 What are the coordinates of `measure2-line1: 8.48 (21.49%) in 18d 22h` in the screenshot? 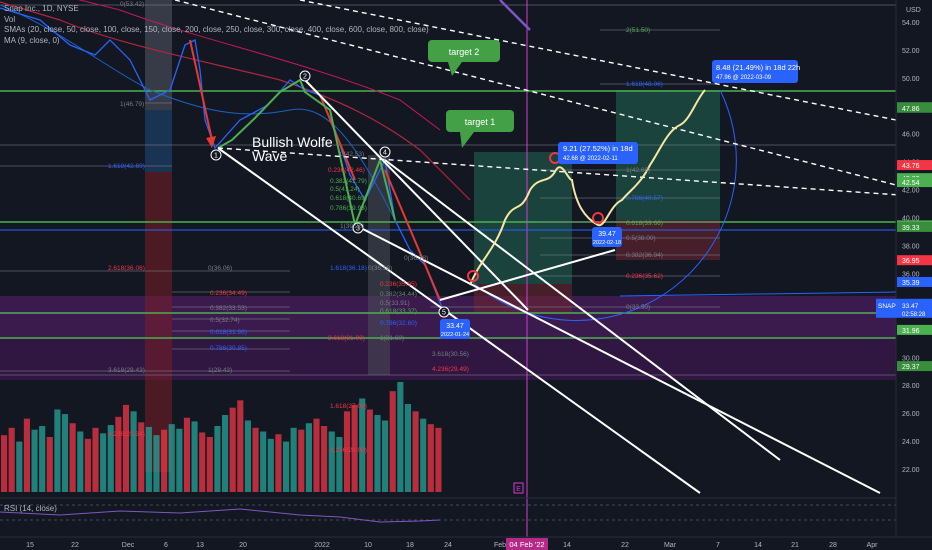 It's located at (758, 67).